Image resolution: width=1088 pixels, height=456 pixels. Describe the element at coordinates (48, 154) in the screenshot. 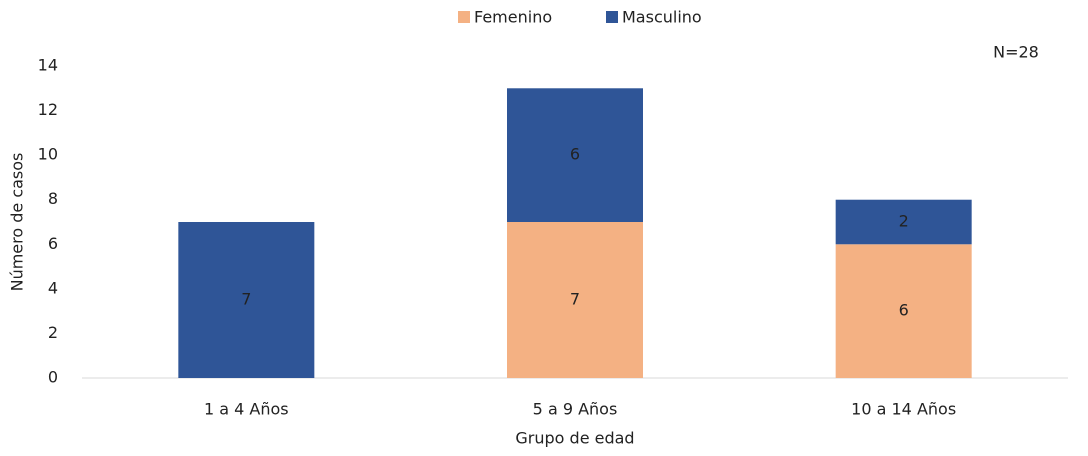

I see `y-tick-label: 10` at that location.